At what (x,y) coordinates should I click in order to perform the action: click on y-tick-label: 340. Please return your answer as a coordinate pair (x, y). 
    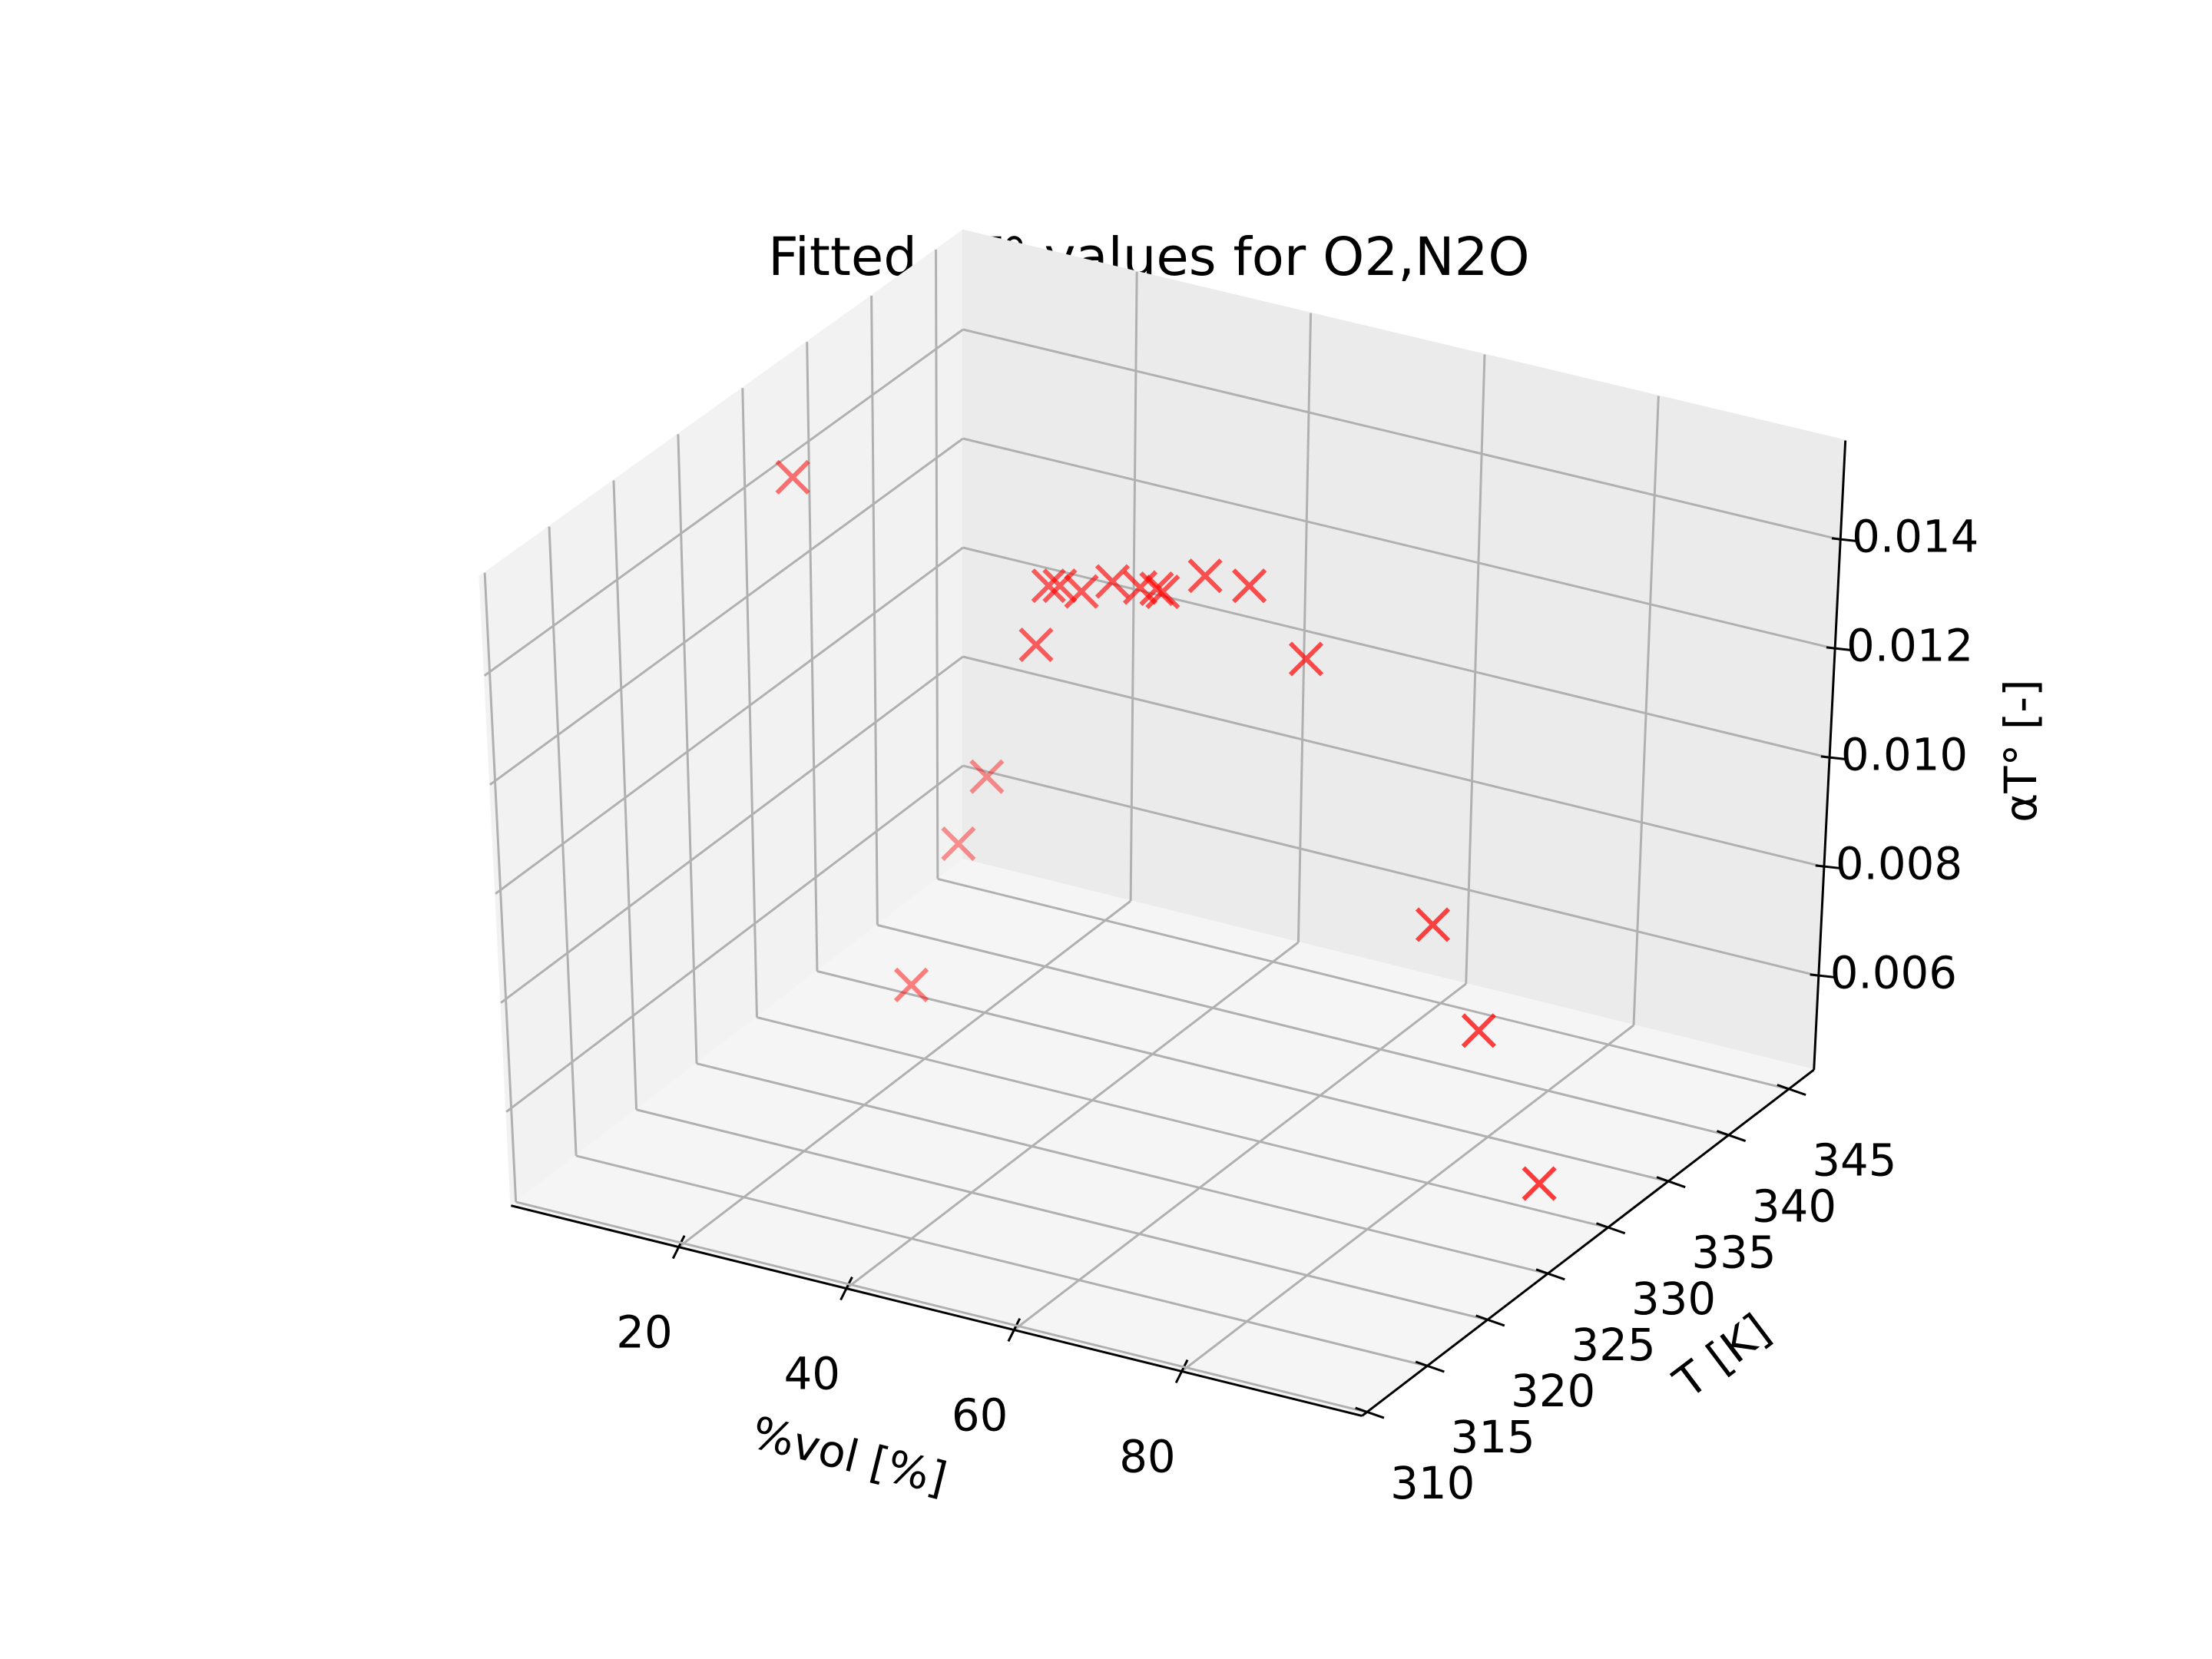
    Looking at the image, I should click on (1794, 1207).